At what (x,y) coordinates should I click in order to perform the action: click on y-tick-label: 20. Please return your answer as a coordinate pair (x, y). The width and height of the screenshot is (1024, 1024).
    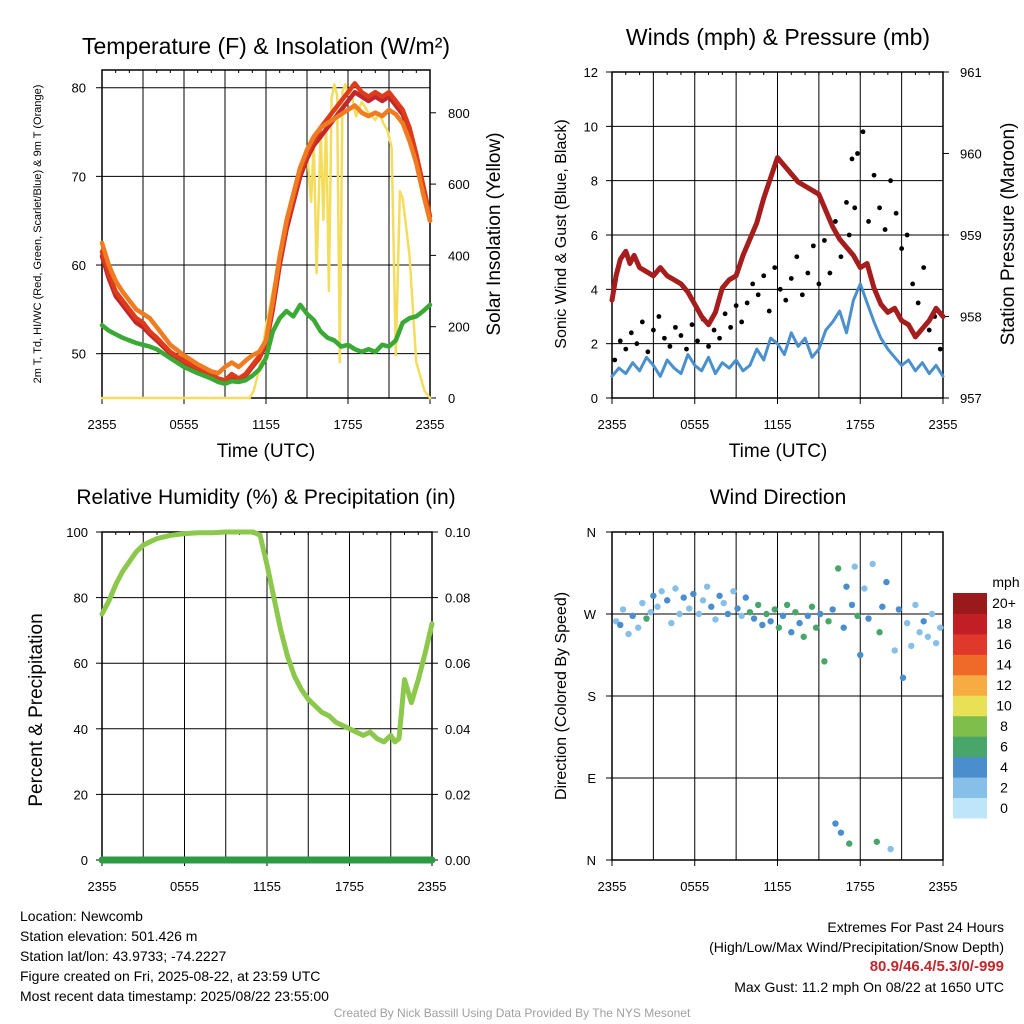
    Looking at the image, I should click on (81, 794).